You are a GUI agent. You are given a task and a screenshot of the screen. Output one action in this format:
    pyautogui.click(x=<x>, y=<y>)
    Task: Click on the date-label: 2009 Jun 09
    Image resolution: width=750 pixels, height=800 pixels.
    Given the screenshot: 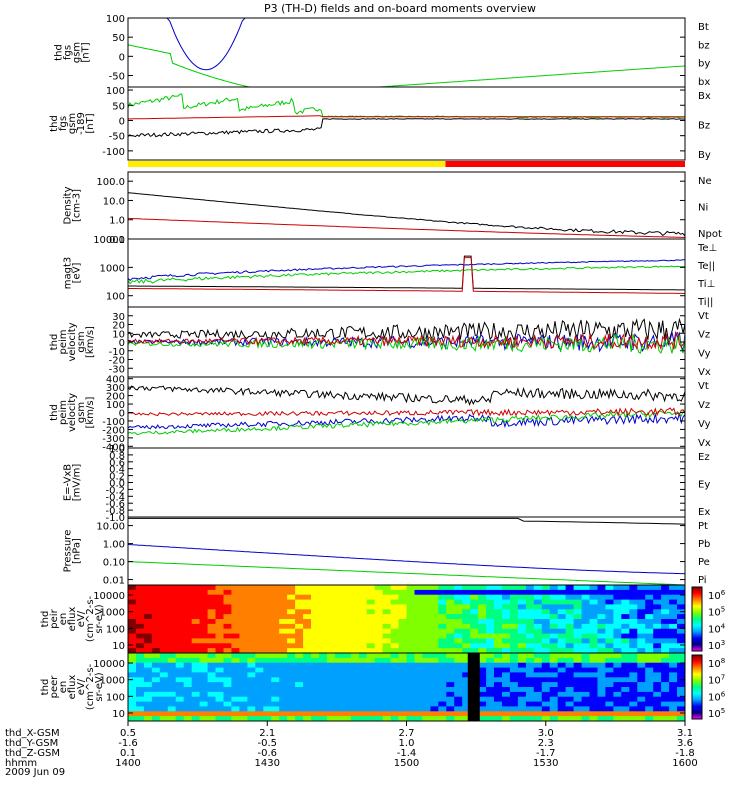 What is the action you would take?
    pyautogui.click(x=35, y=772)
    